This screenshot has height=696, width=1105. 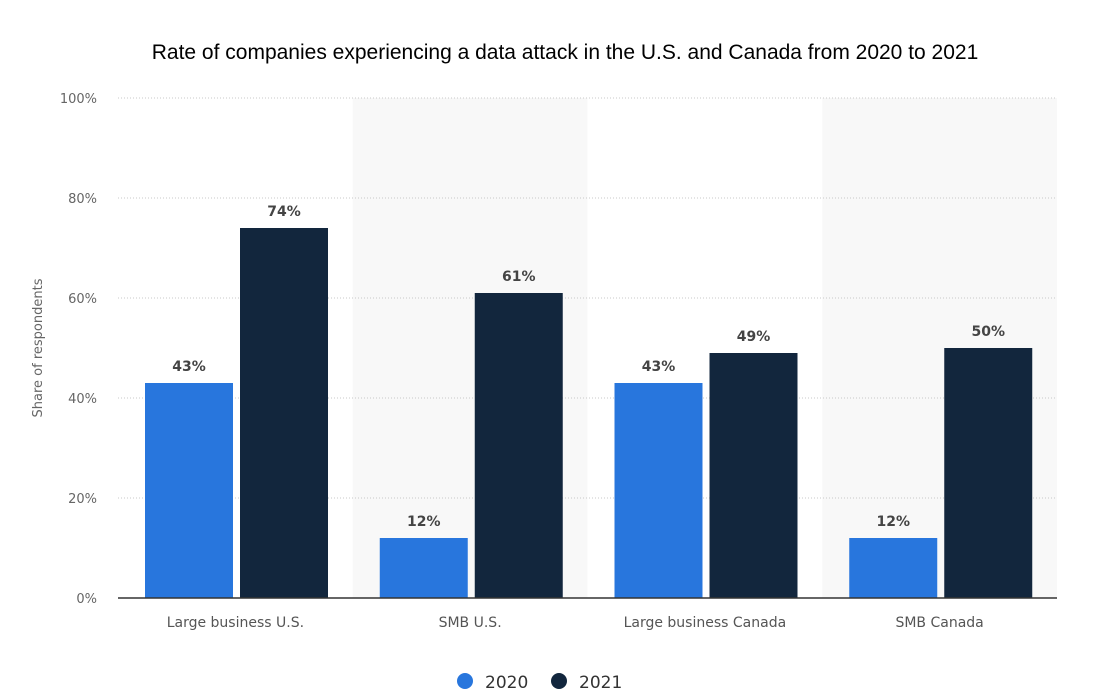 What do you see at coordinates (82, 399) in the screenshot?
I see `y-tick-label: 40%` at bounding box center [82, 399].